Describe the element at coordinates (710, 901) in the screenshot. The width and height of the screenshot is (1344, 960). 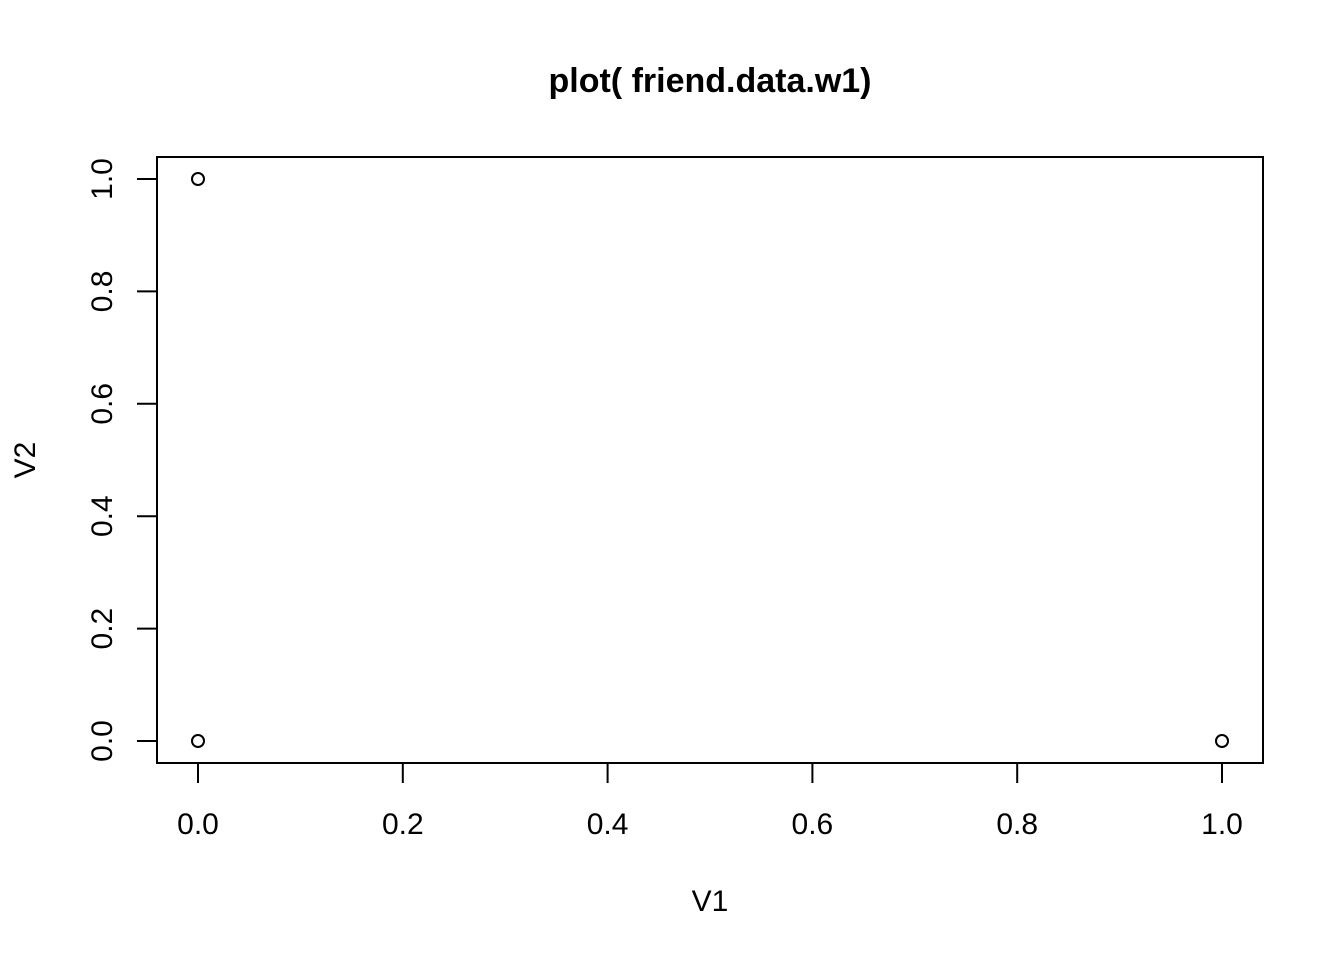
I see `x-axis-label: V1` at that location.